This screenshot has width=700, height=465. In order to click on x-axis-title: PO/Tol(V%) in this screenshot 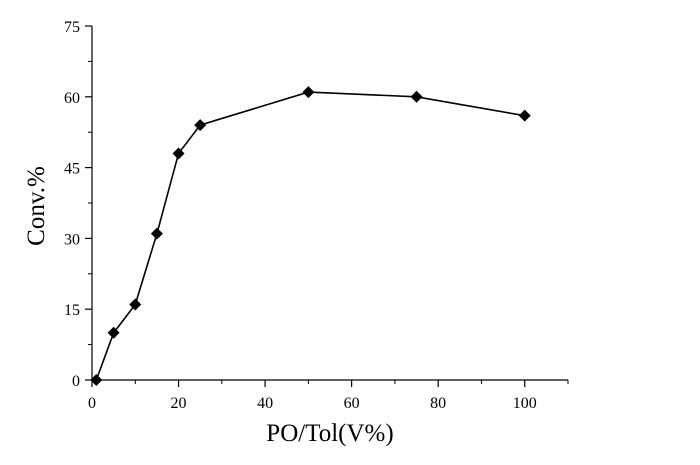, I will do `click(329, 433)`.